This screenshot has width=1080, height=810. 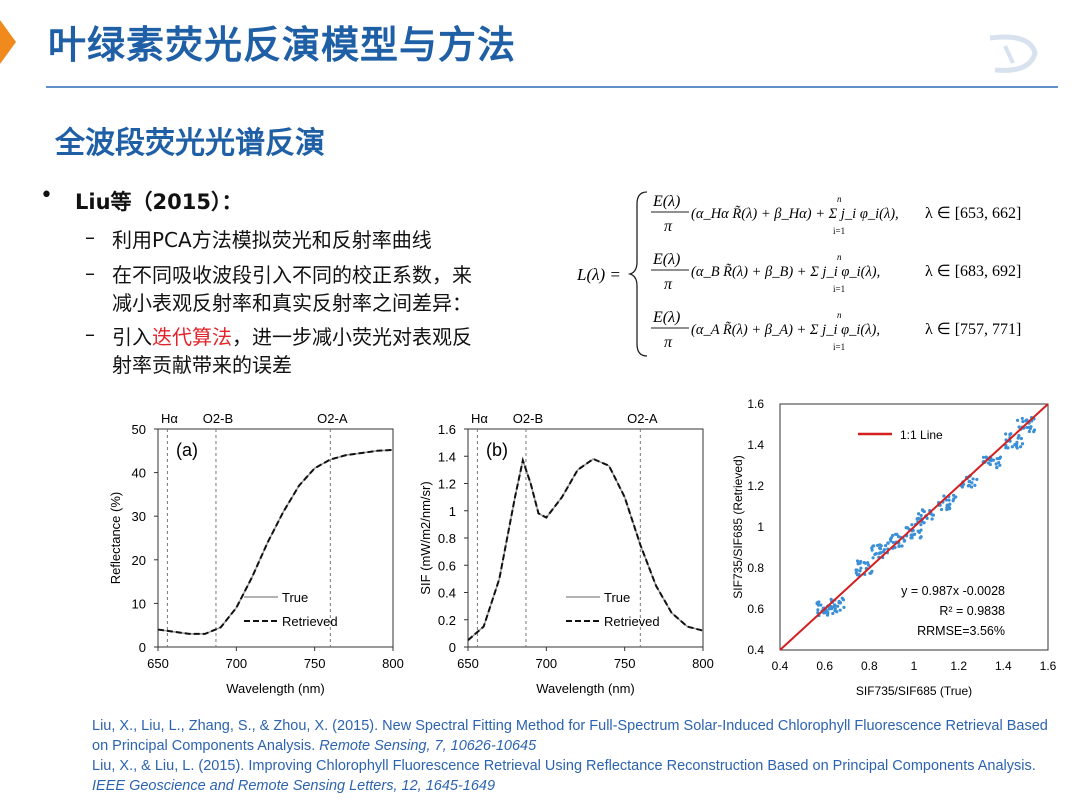 I want to click on title-divider, so click(x=552, y=87).